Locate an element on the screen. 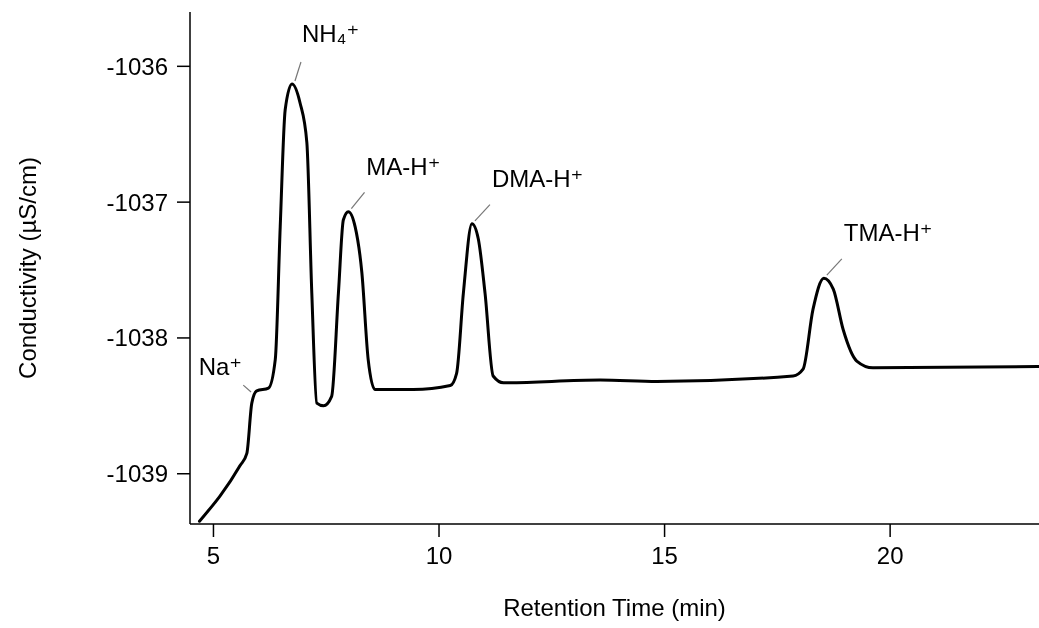 Image resolution: width=1039 pixels, height=628 pixels. y-tick-label: -1039 is located at coordinates (137, 474).